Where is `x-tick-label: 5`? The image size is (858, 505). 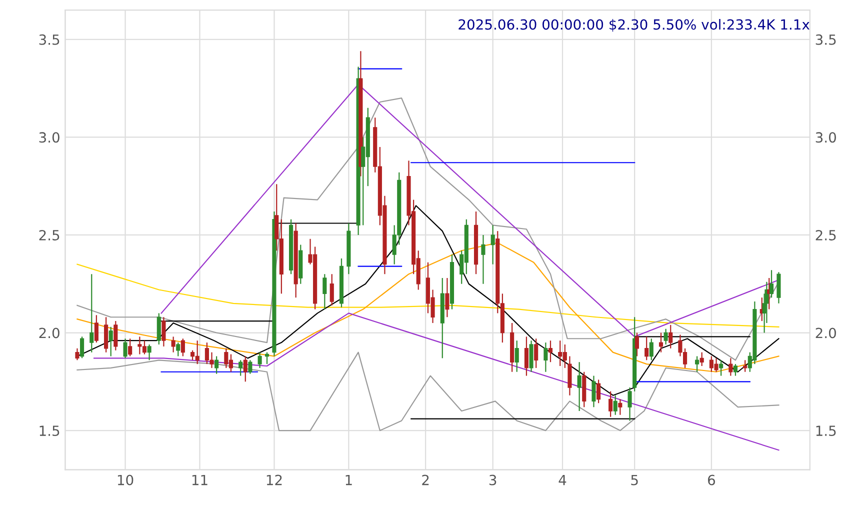
x-tick-label: 5 is located at coordinates (634, 480).